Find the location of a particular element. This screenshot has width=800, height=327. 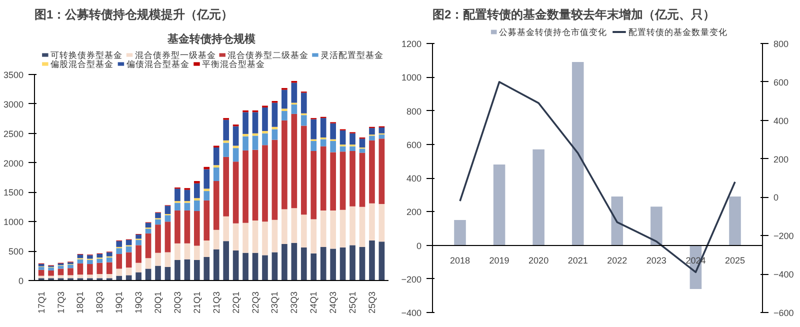

x-tick-label: 19Q3 is located at coordinates (139, 302).